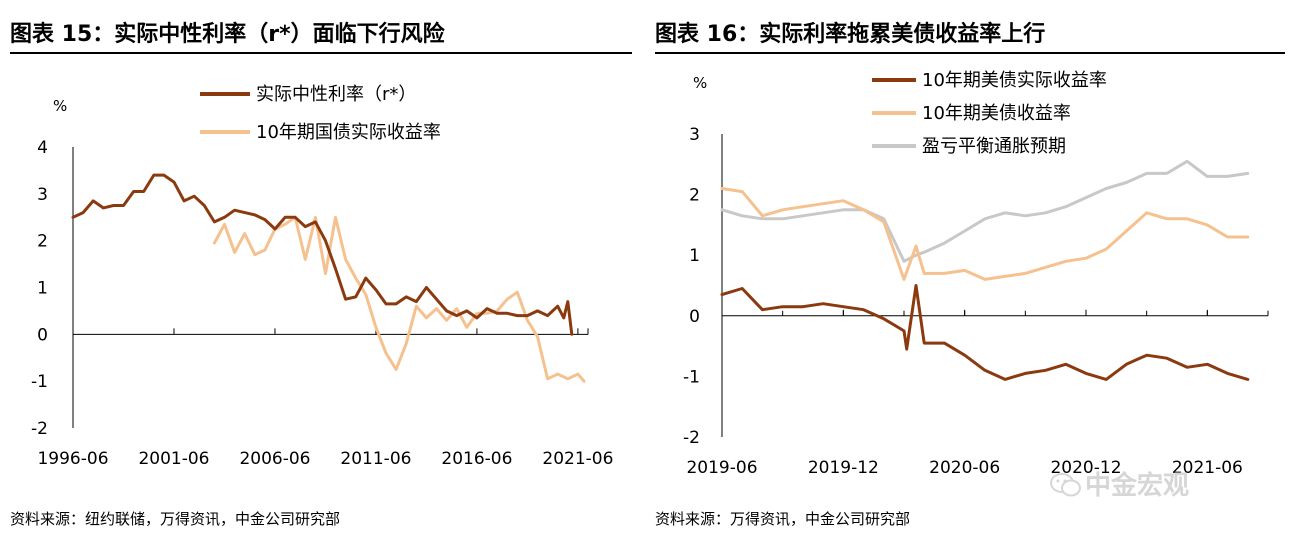  I want to click on chart16-y-tick-label: 0, so click(694, 317).